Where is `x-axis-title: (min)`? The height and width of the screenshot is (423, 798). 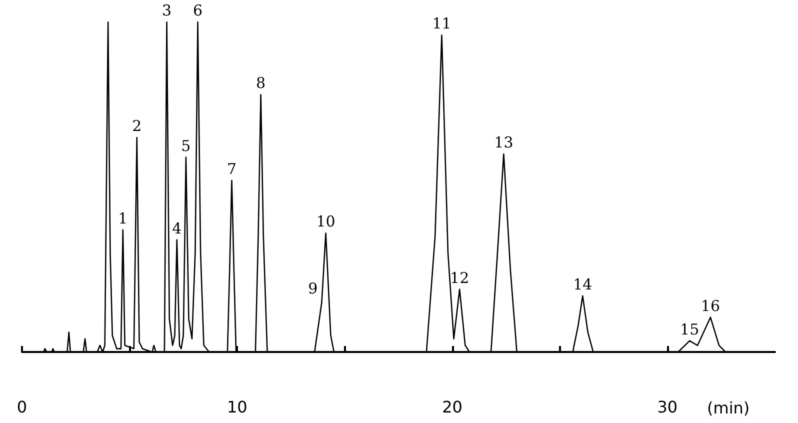 x-axis-title: (min) is located at coordinates (728, 408).